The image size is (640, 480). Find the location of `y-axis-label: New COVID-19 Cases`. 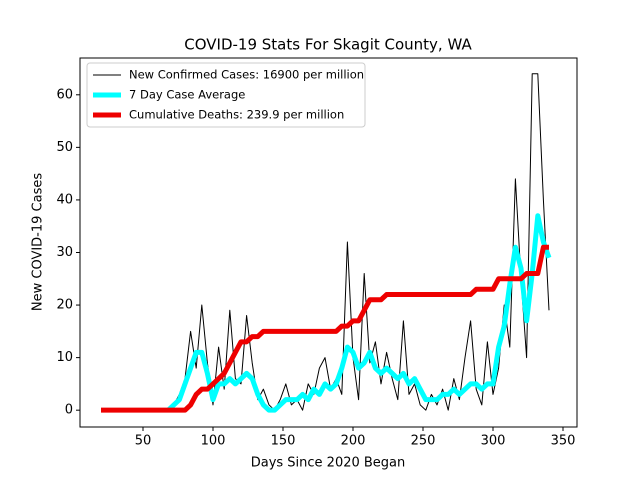

y-axis-label: New COVID-19 Cases is located at coordinates (38, 242).